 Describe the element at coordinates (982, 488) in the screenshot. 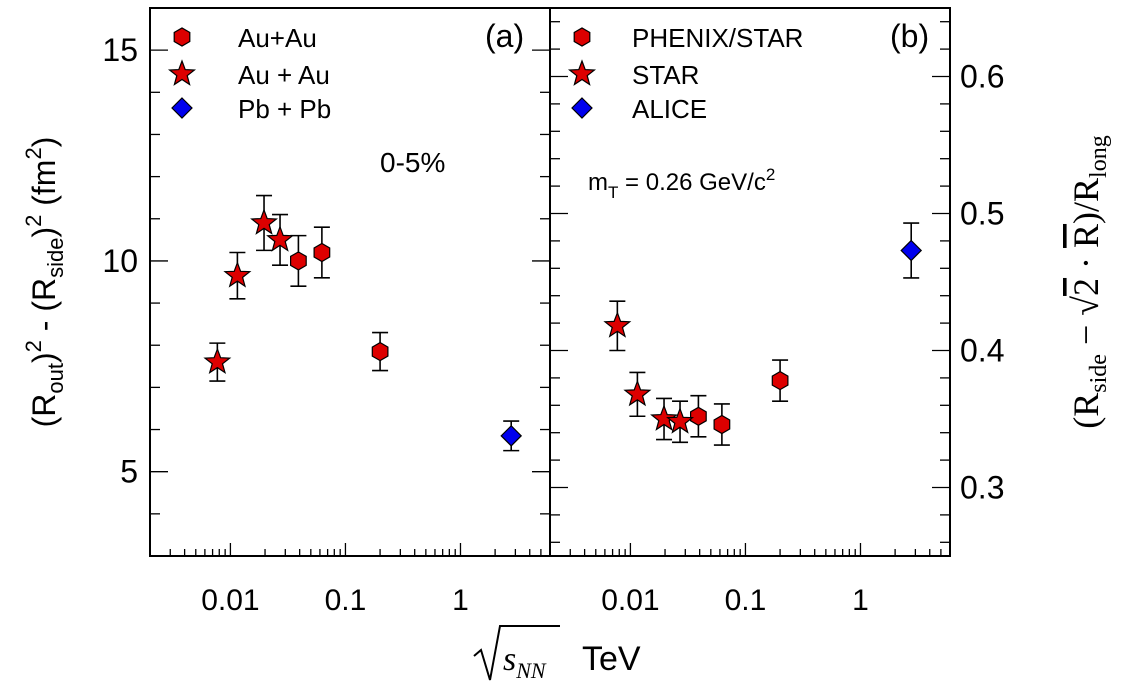

I see `y-tick-label: 0.3` at that location.